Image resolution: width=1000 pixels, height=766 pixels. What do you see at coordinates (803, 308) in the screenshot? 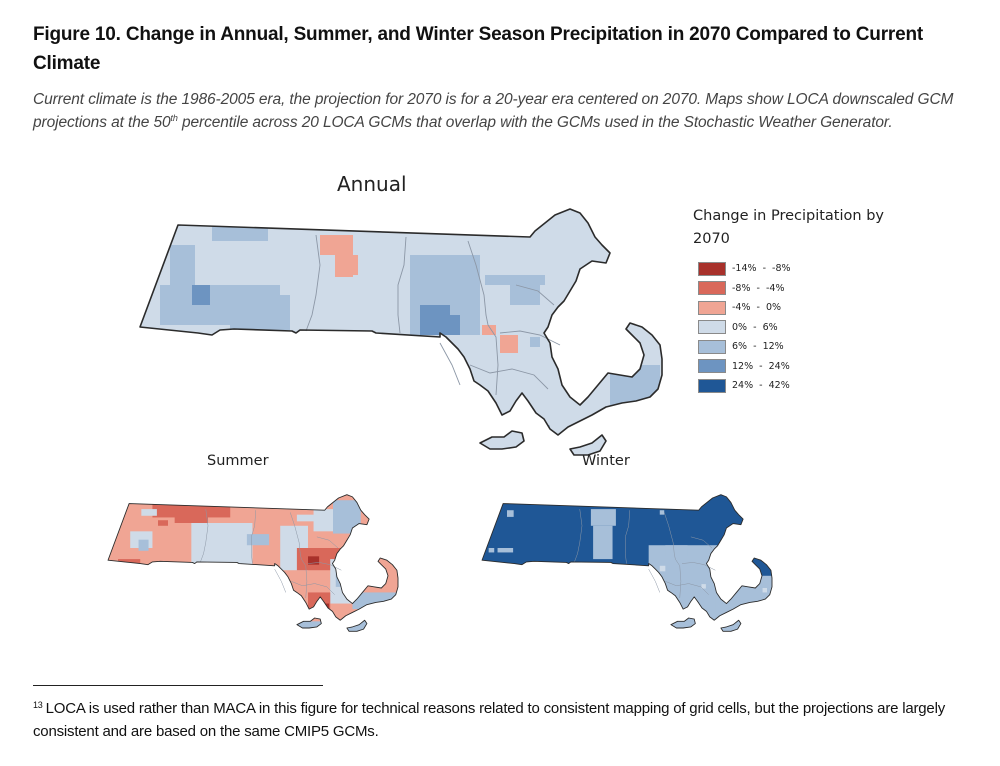
I see `legend-item: -4% - 0%` at bounding box center [803, 308].